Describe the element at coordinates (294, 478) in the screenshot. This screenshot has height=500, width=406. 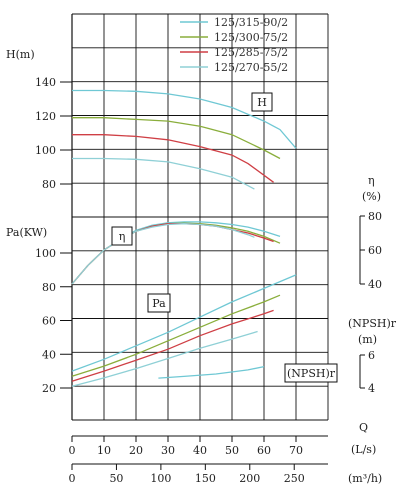
I see `m3h-tick-label: 250` at that location.